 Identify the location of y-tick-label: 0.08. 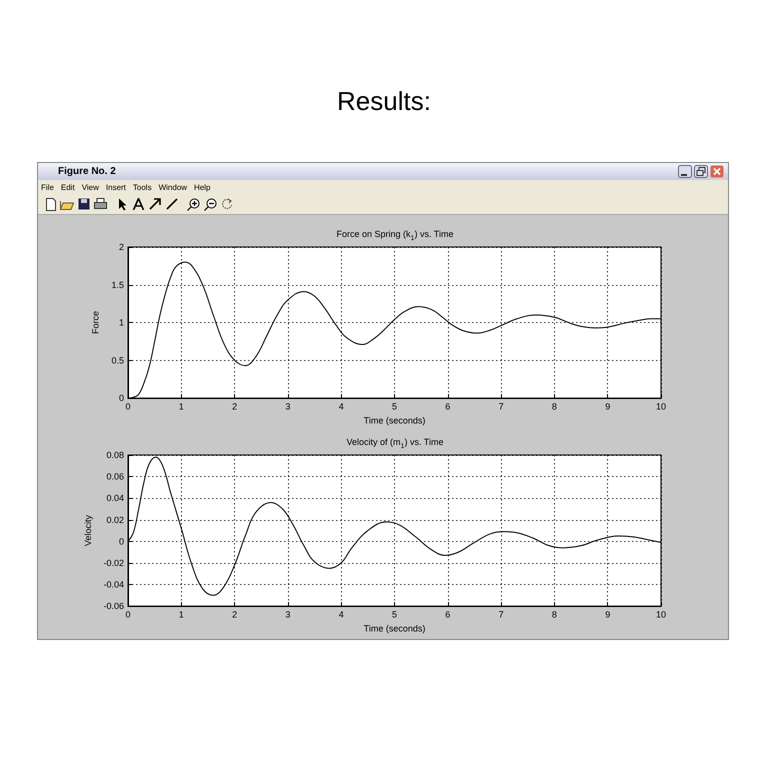
(115, 455).